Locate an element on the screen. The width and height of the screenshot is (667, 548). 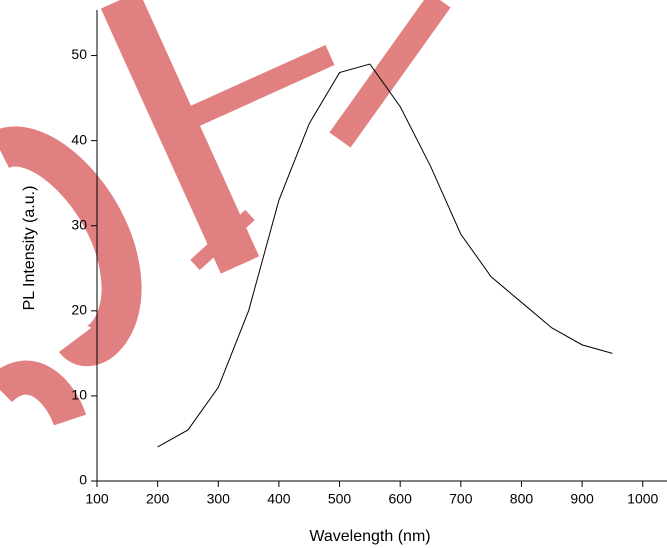
x-tick-label: 900 is located at coordinates (582, 499).